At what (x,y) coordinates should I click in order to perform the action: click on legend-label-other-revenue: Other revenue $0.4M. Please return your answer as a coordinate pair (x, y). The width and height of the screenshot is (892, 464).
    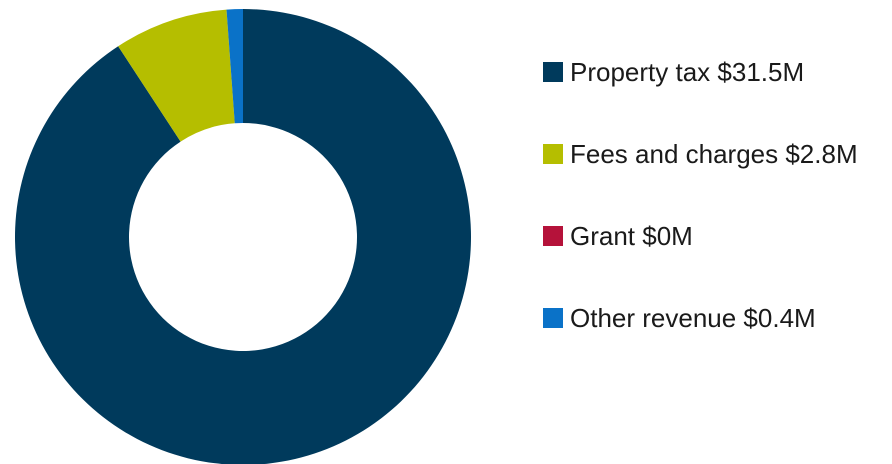
    Looking at the image, I should click on (693, 318).